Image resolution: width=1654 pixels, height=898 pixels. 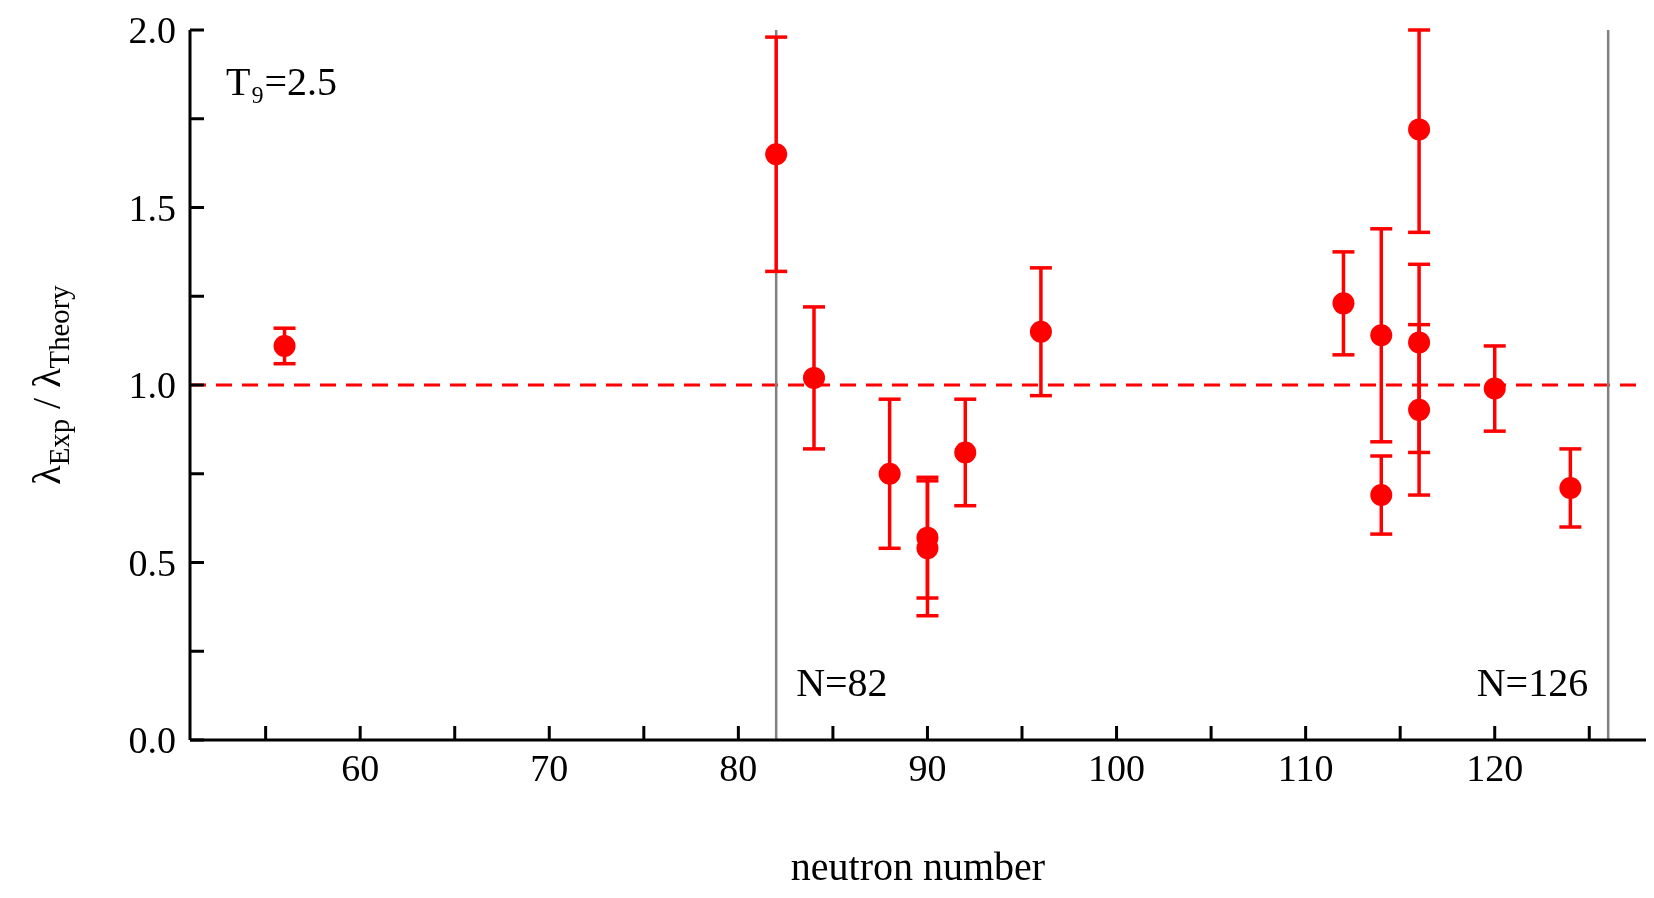 I want to click on x-tick-label: 90, so click(x=927, y=767).